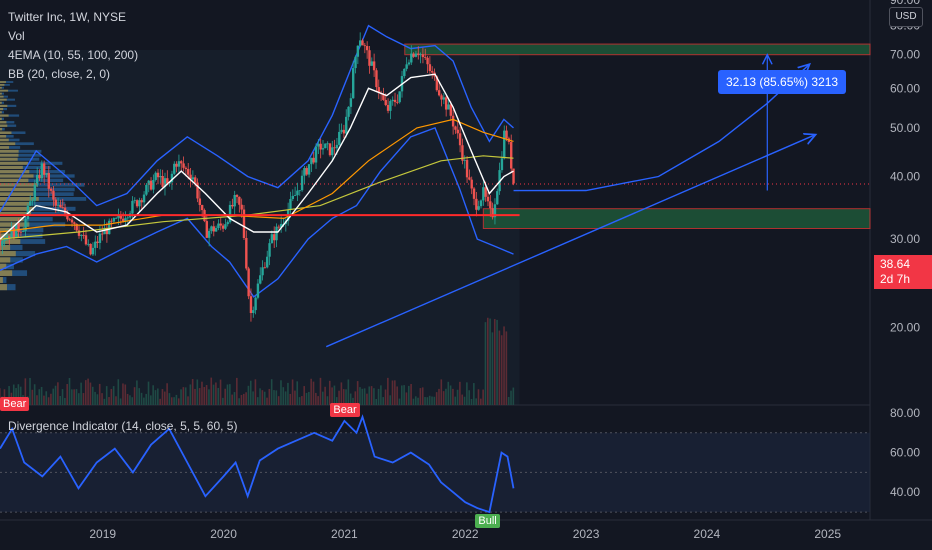 This screenshot has width=932, height=550. Describe the element at coordinates (67, 17) in the screenshot. I see `chart-title: Twitter Inc, 1W, NYSE` at that location.